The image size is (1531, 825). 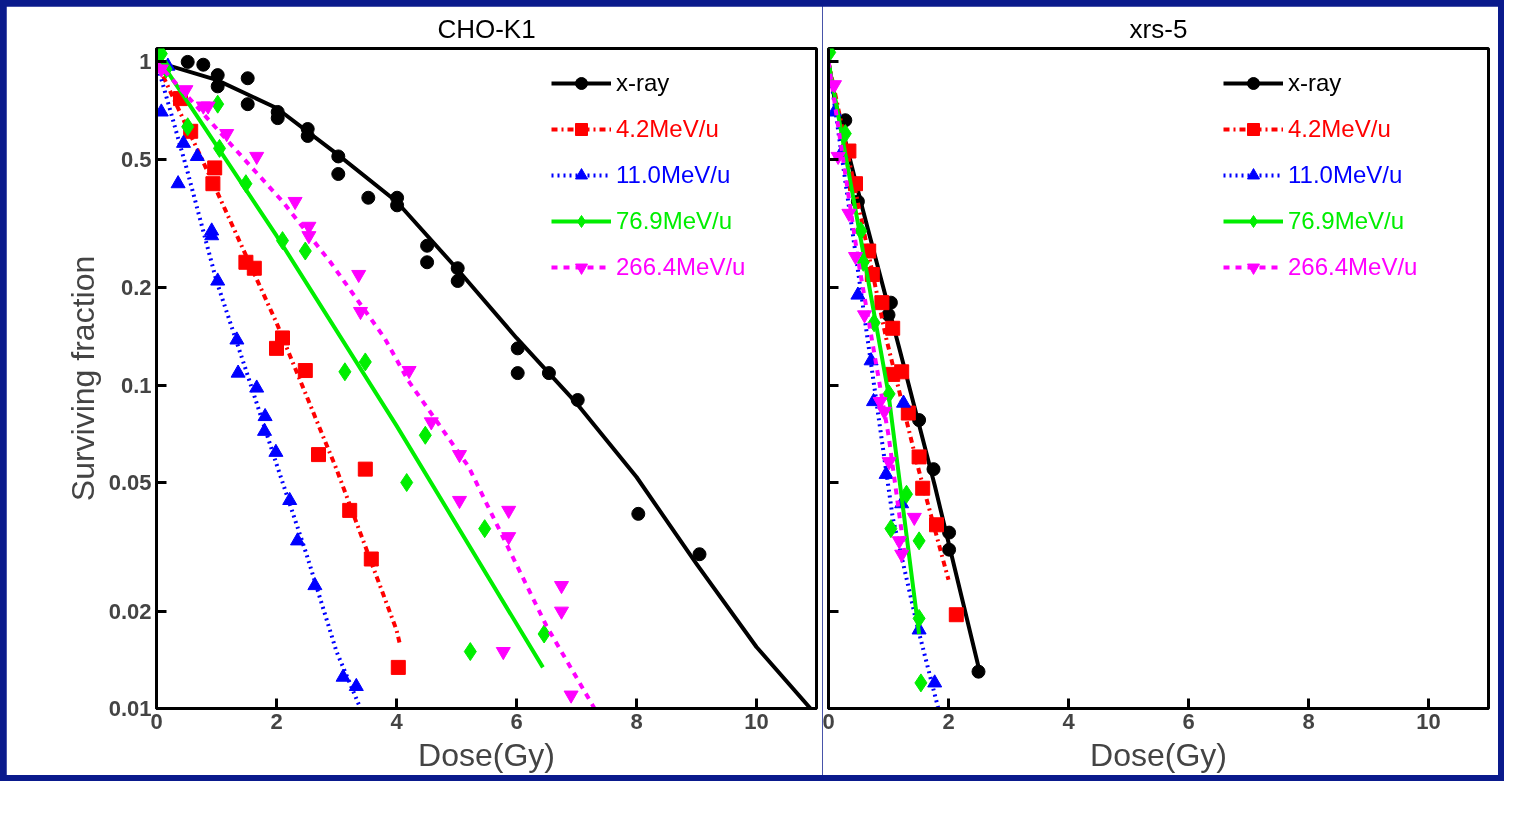 I want to click on y-tick-label: 0.5, so click(x=136, y=159).